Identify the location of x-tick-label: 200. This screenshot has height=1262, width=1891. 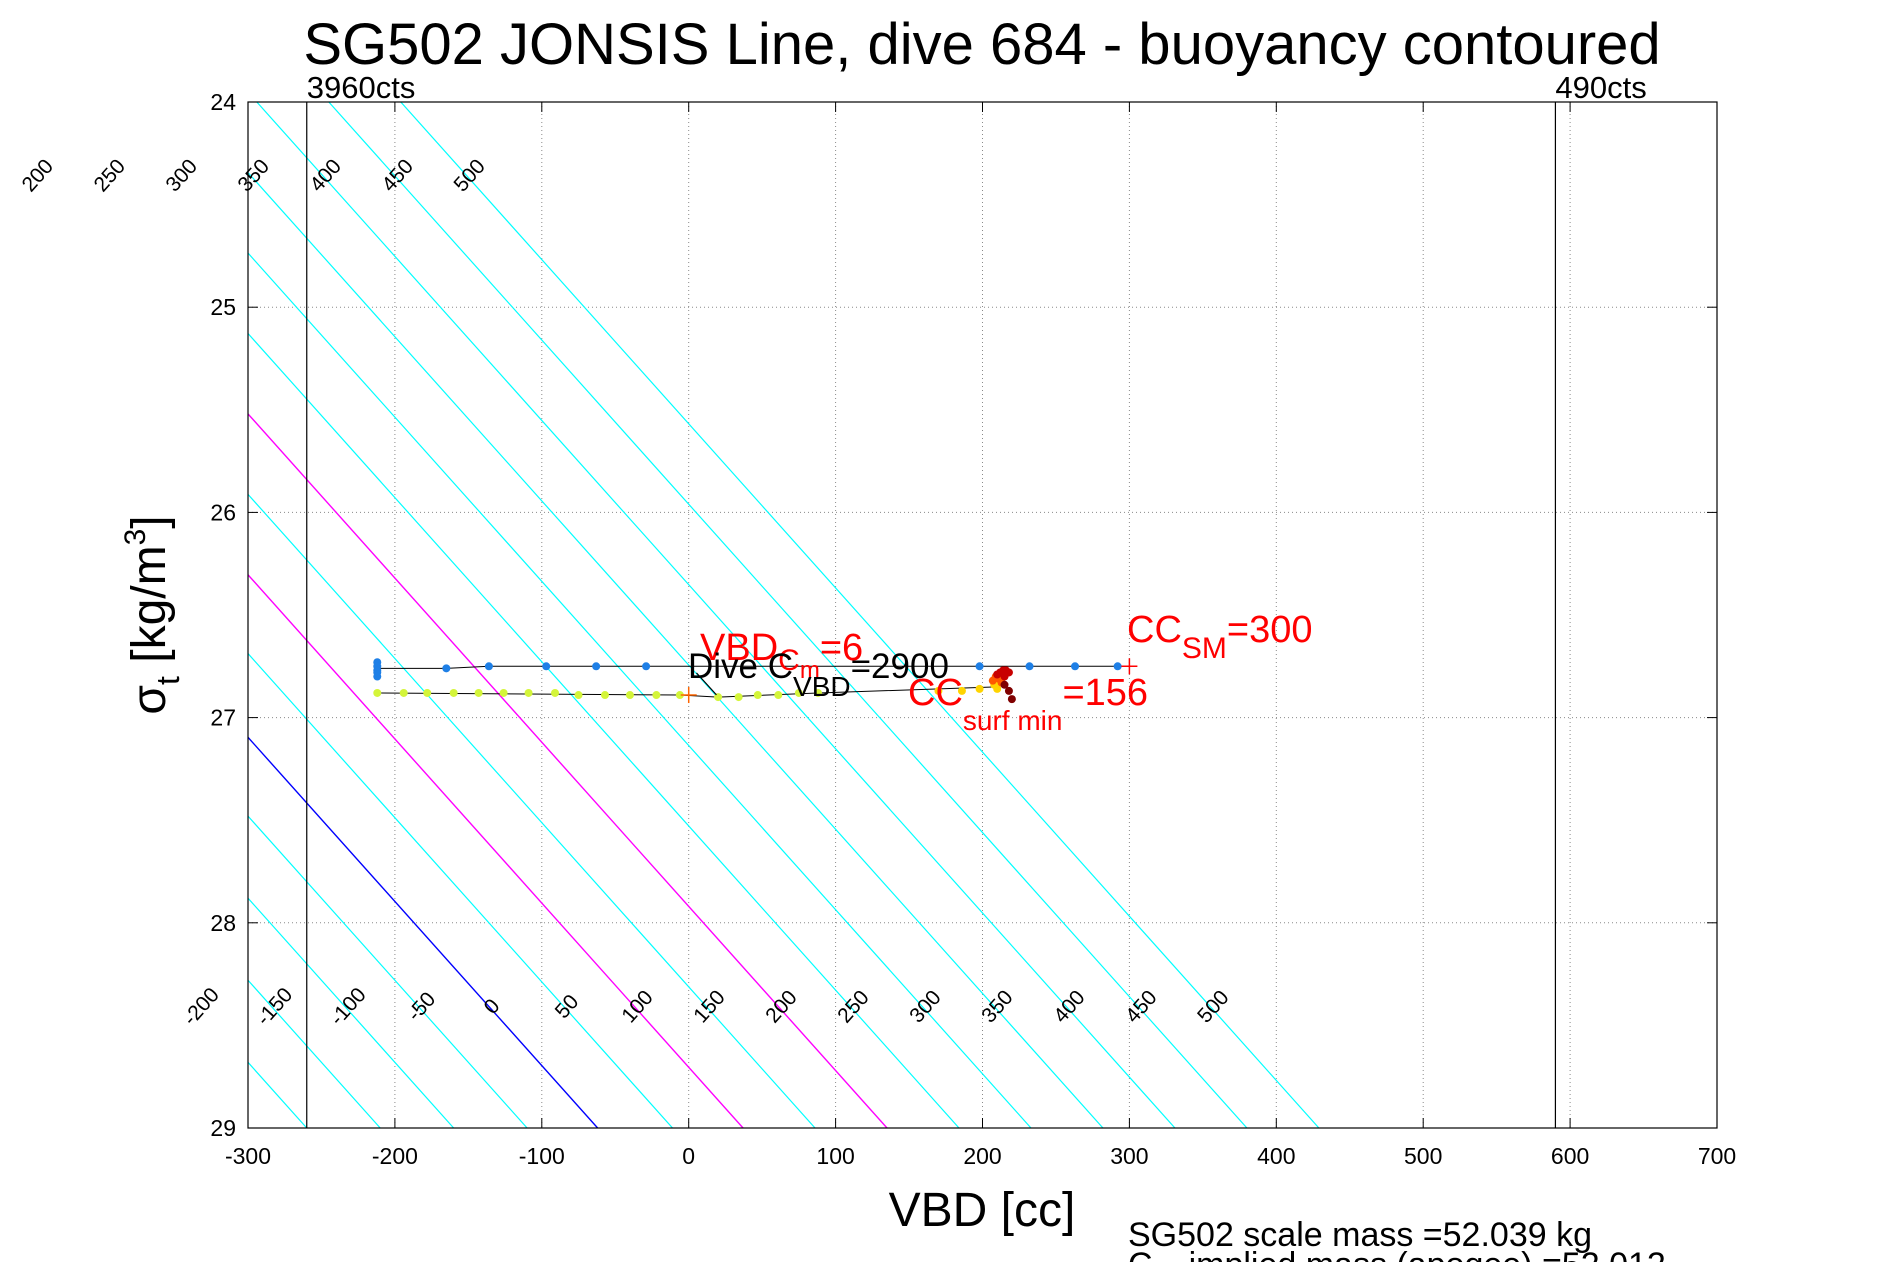
(982, 1156).